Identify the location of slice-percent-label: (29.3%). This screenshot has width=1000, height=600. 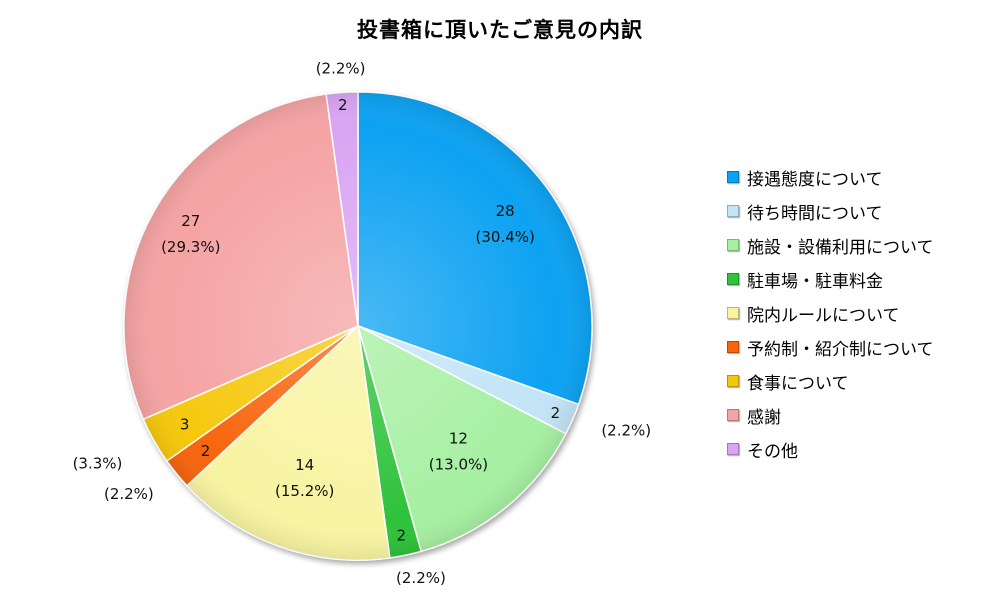
(190, 247).